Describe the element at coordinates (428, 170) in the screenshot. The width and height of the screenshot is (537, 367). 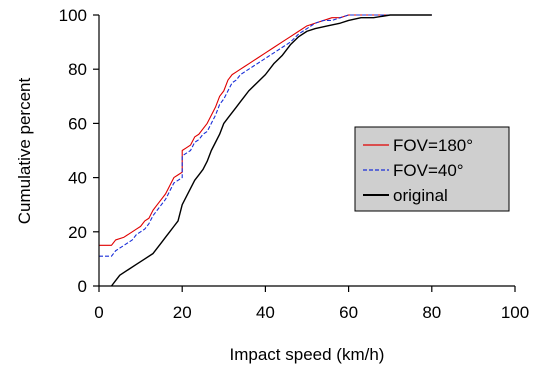
I see `legend-label-1: FOV=40°` at that location.